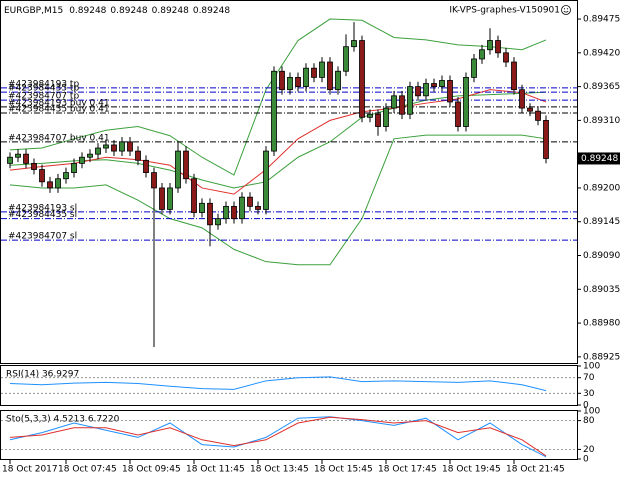  Describe the element at coordinates (30, 470) in the screenshot. I see `x-tick-label: 18 Oct 2017` at that location.